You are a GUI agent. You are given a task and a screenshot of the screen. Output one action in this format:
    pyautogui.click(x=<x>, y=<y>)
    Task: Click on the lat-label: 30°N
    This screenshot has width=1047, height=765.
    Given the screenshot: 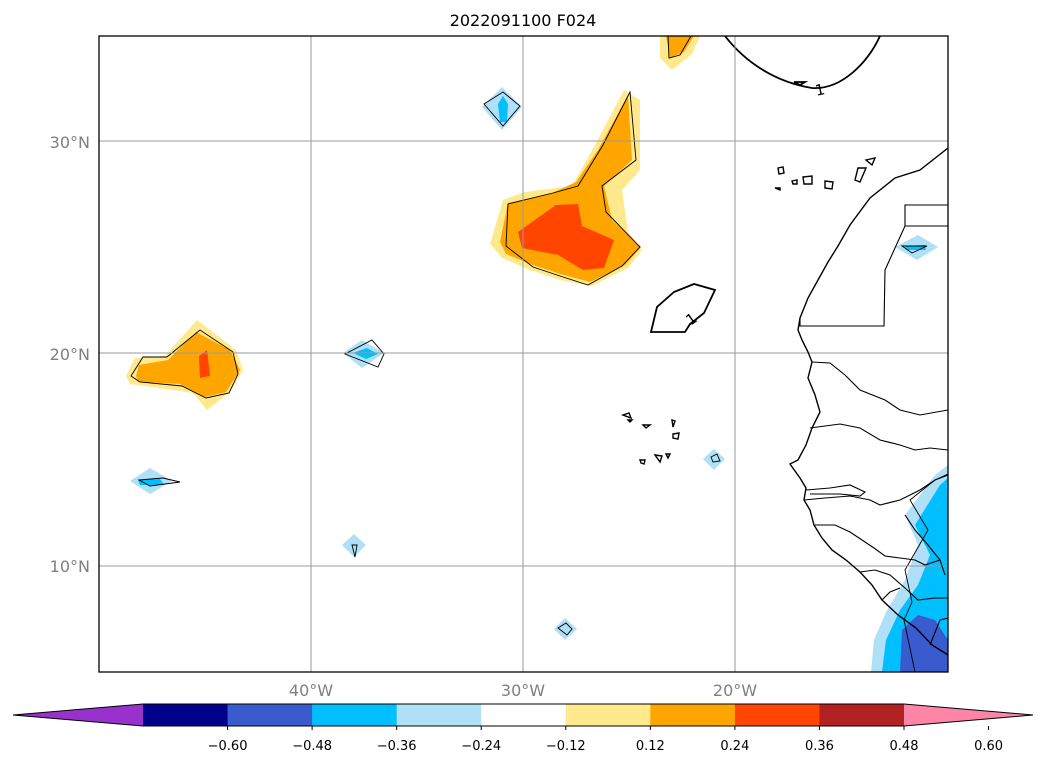 What is the action you would take?
    pyautogui.click(x=70, y=142)
    